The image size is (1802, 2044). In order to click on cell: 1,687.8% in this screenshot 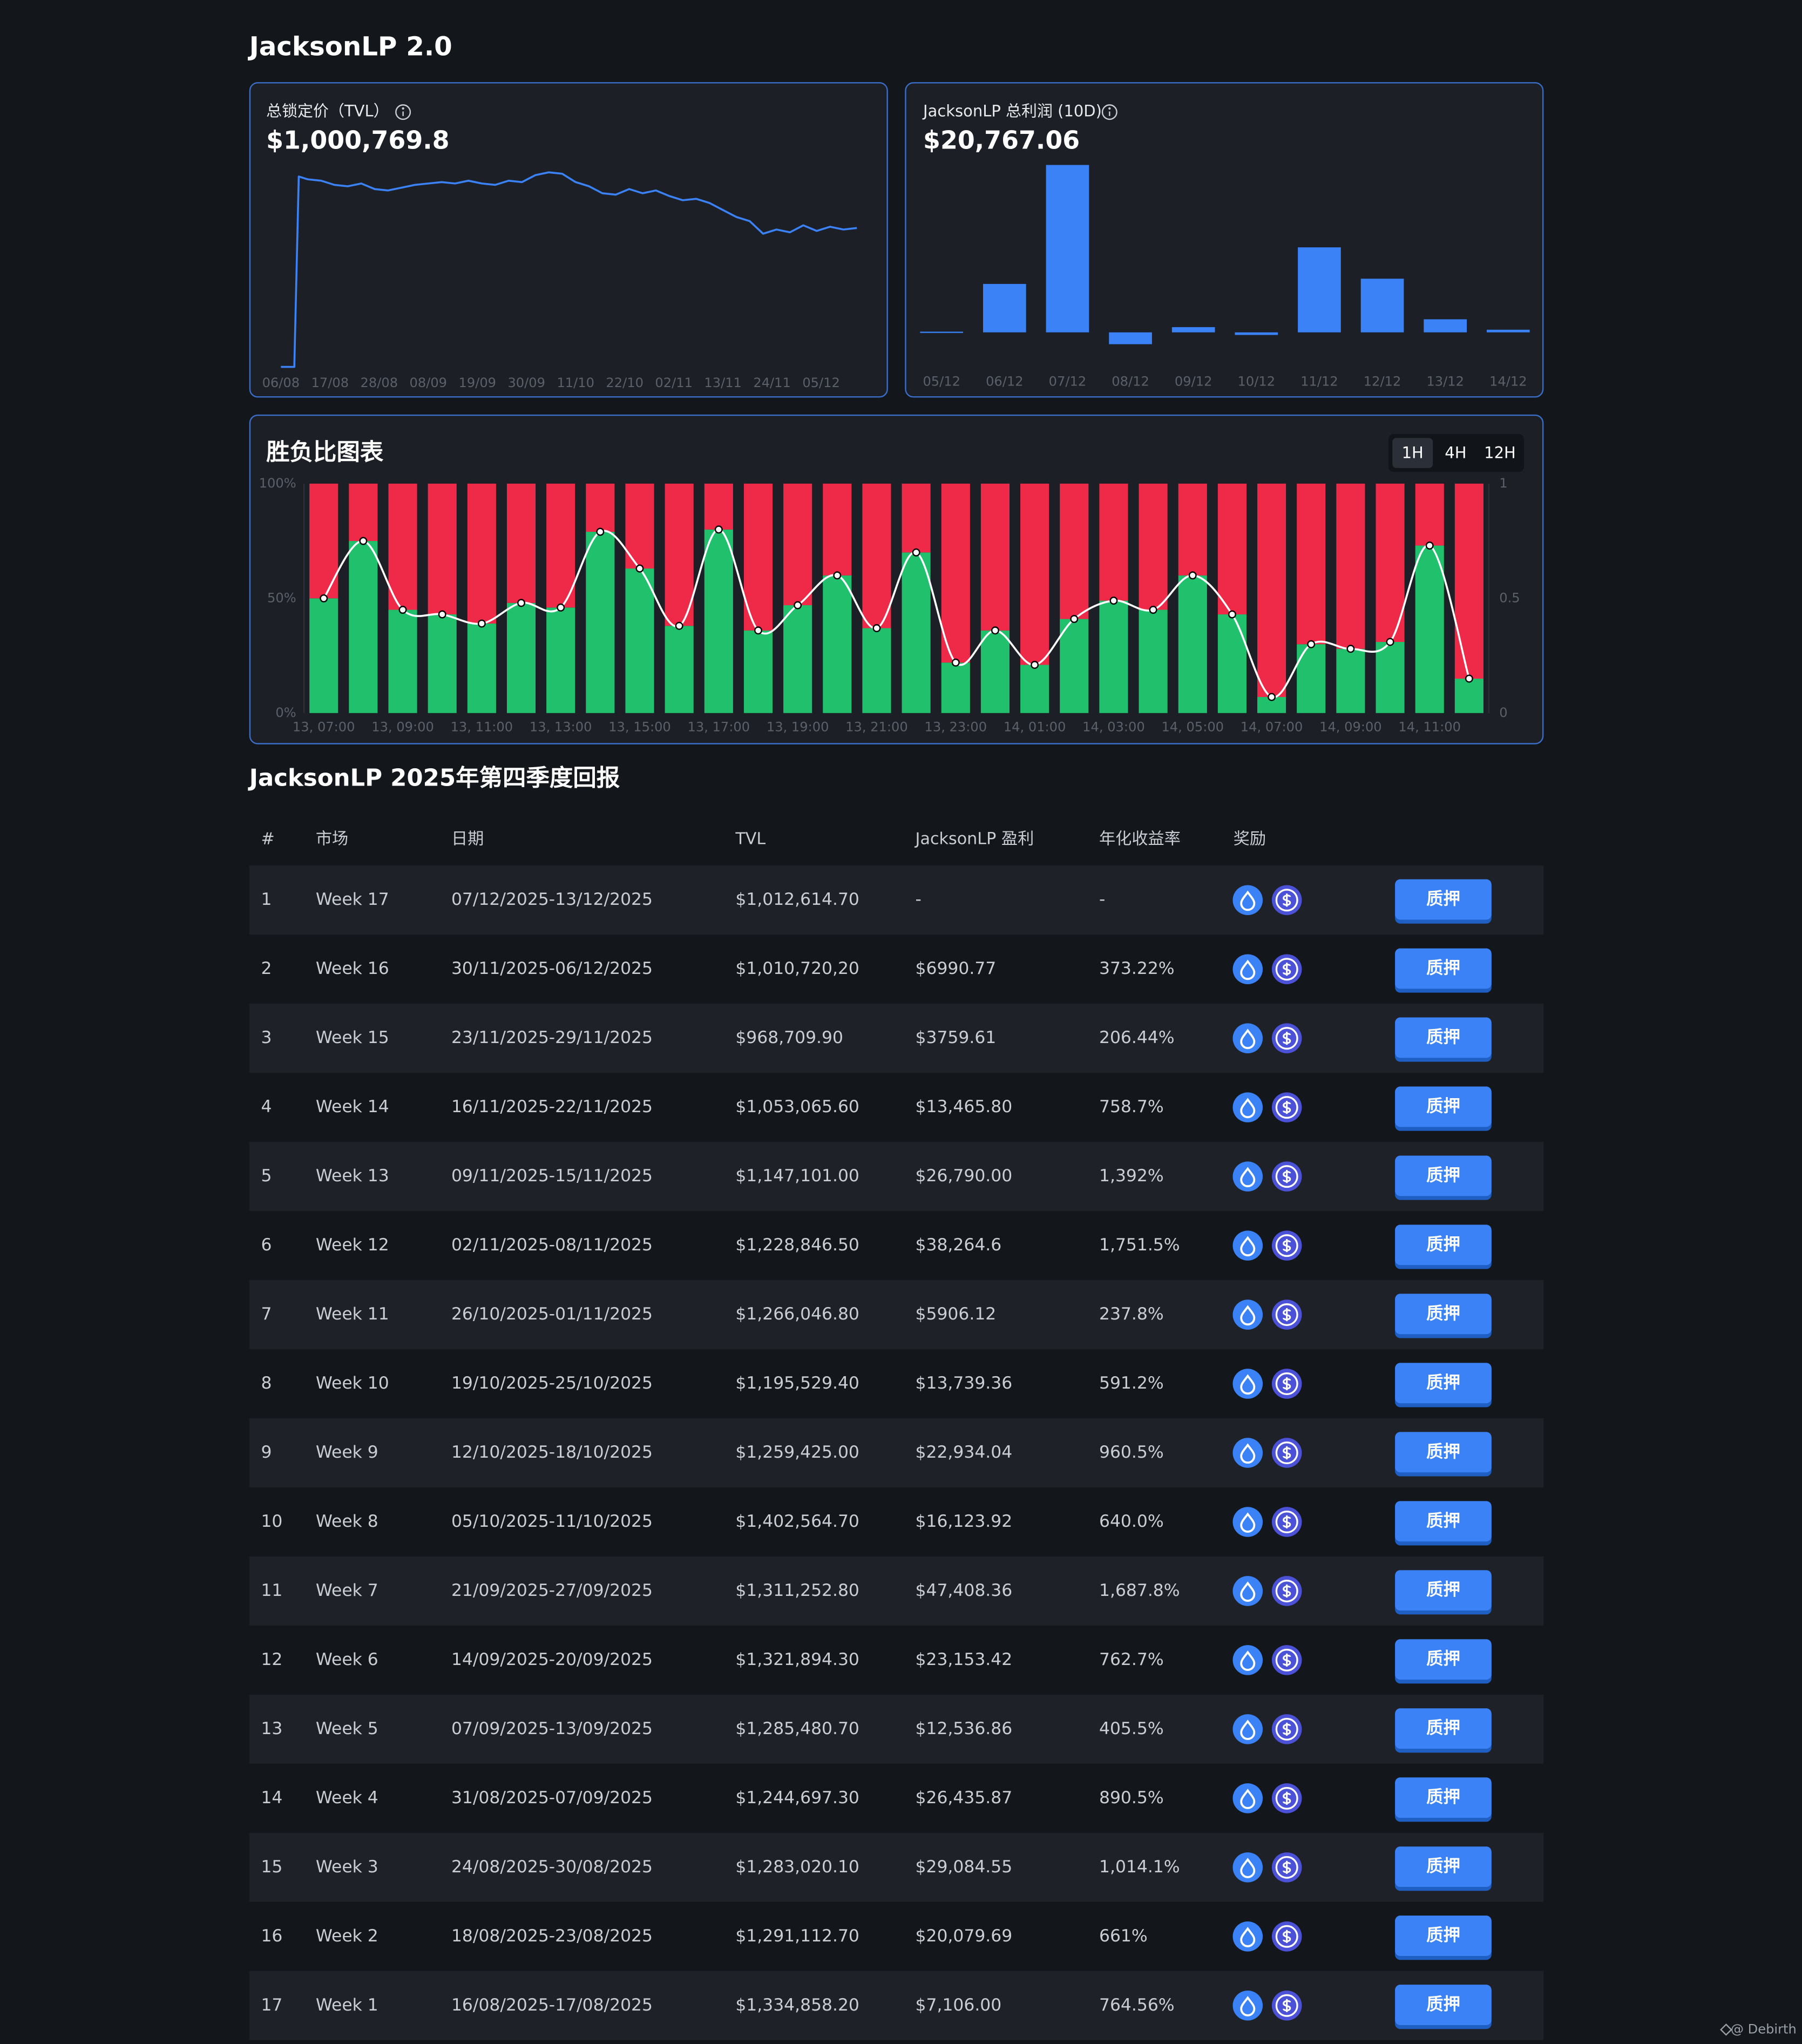, I will do `click(1139, 1590)`.